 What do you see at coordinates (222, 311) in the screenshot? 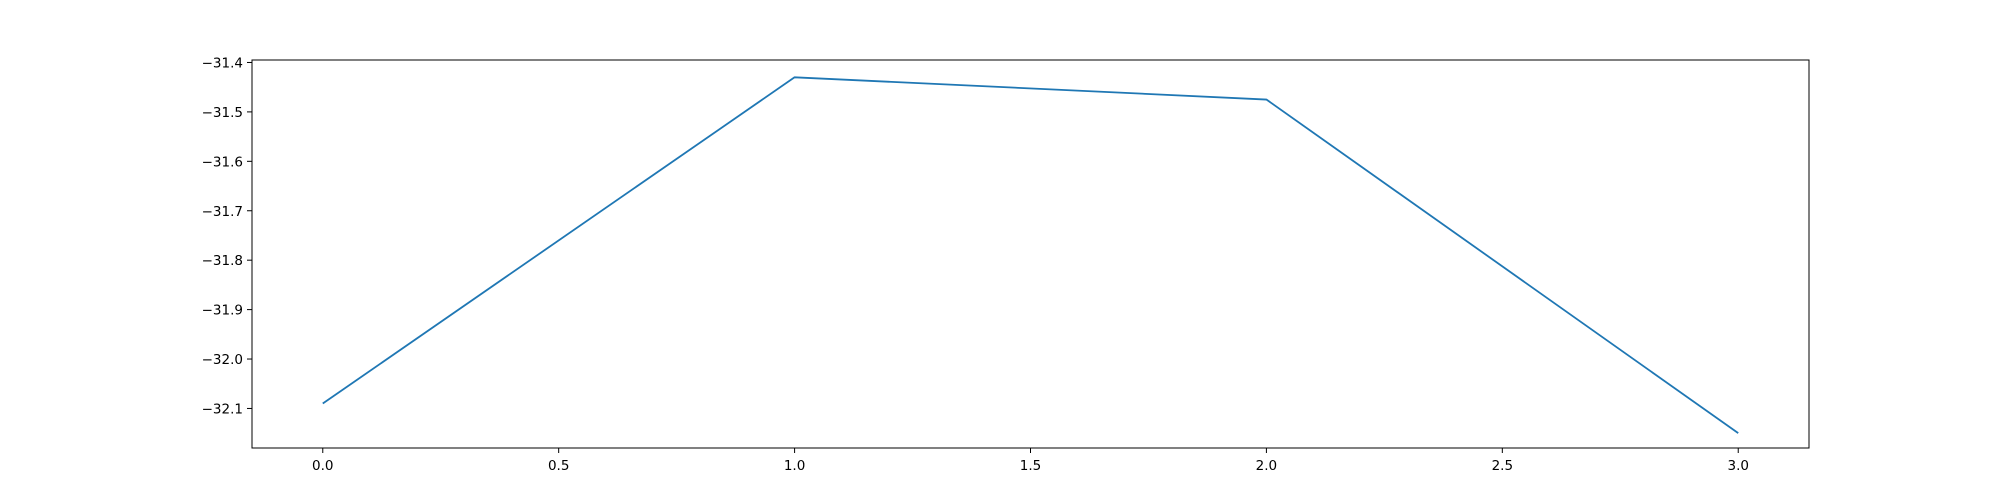
I see `y-tick-label: −31.9` at bounding box center [222, 311].